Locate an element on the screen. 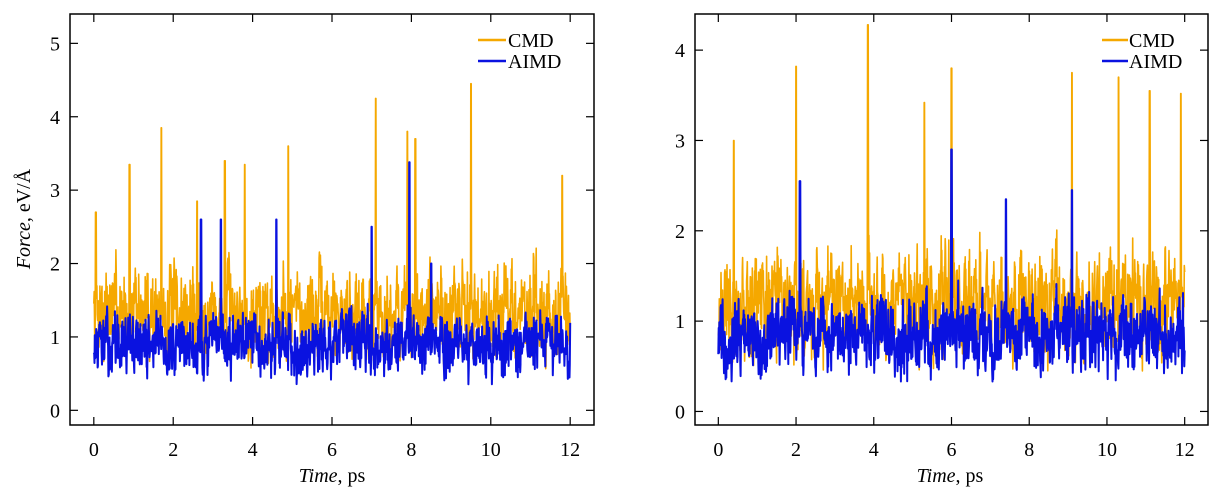 This screenshot has height=491, width=1216. right-y-tick-label: 1 is located at coordinates (680, 322).